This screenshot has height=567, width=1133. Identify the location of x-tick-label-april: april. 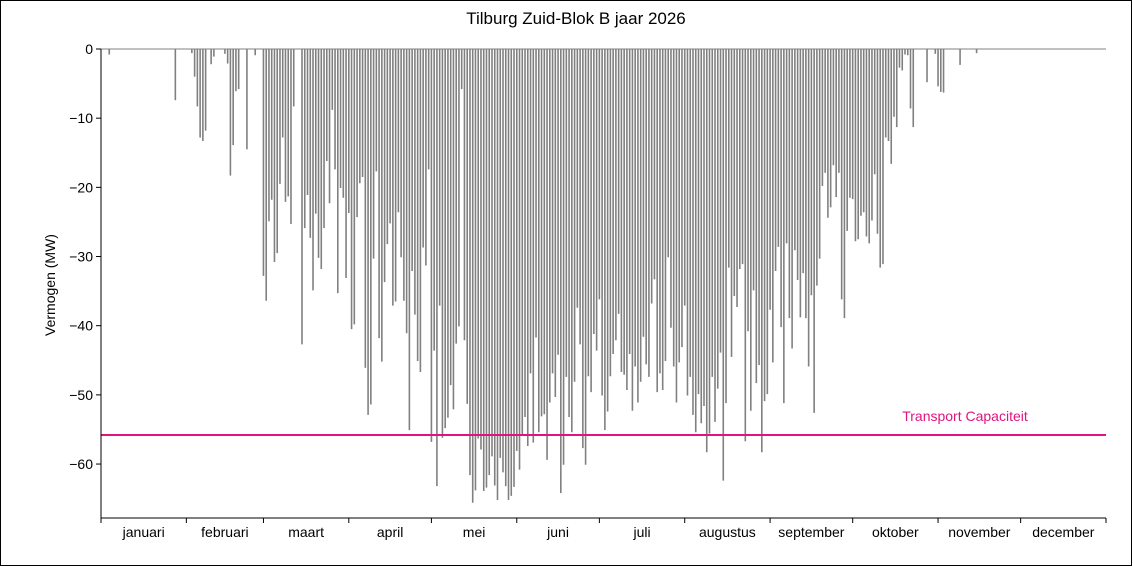
(390, 532).